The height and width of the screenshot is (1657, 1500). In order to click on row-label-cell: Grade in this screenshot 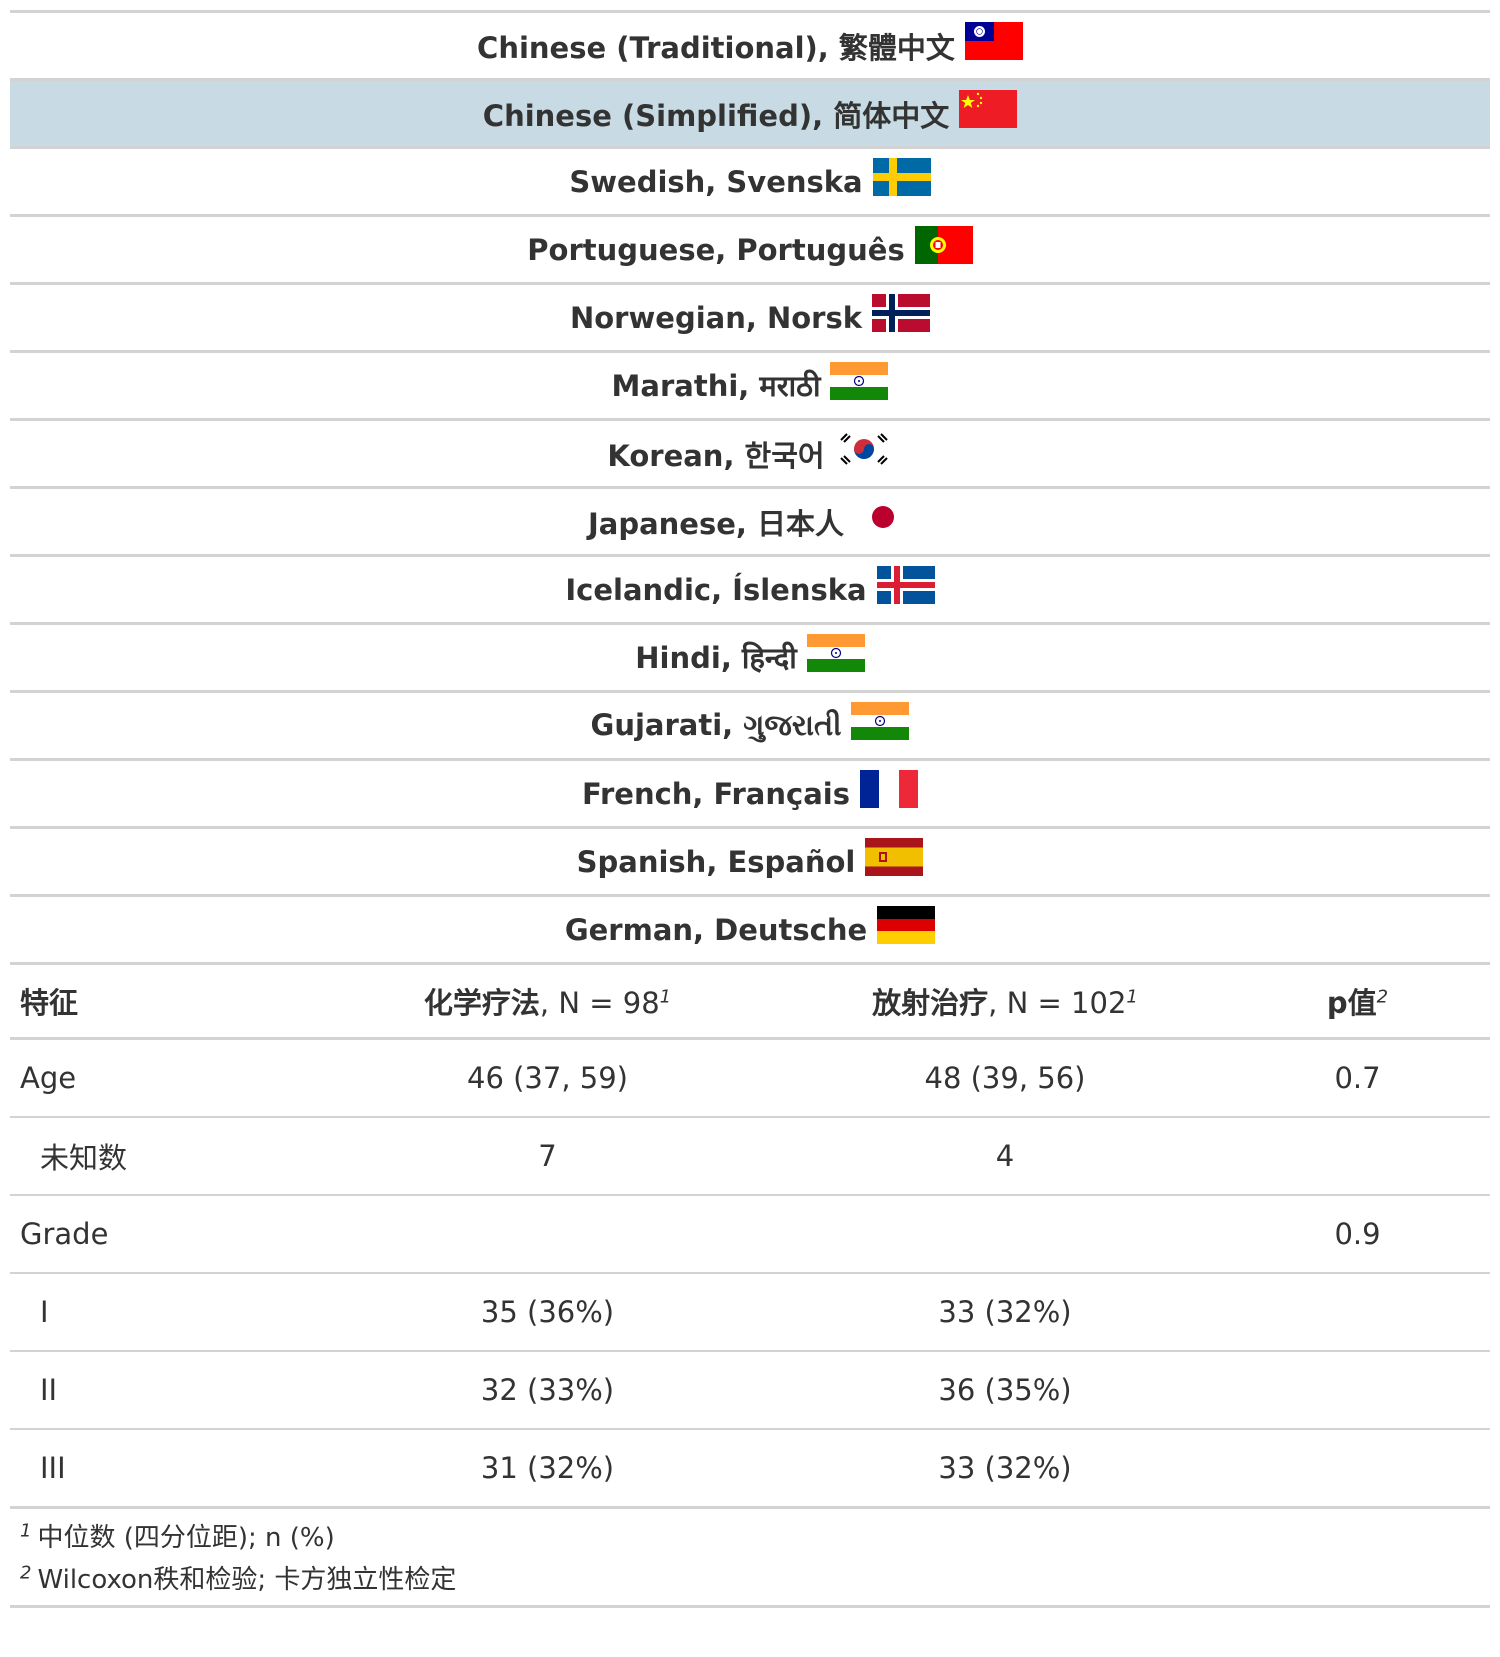, I will do `click(160, 1234)`.